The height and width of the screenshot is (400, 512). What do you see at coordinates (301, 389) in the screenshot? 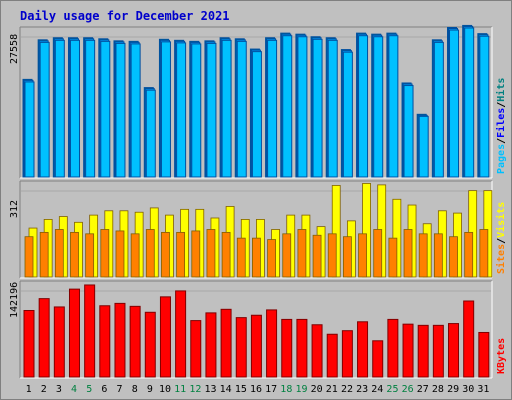
I see `x-tick-label: 19` at bounding box center [301, 389].